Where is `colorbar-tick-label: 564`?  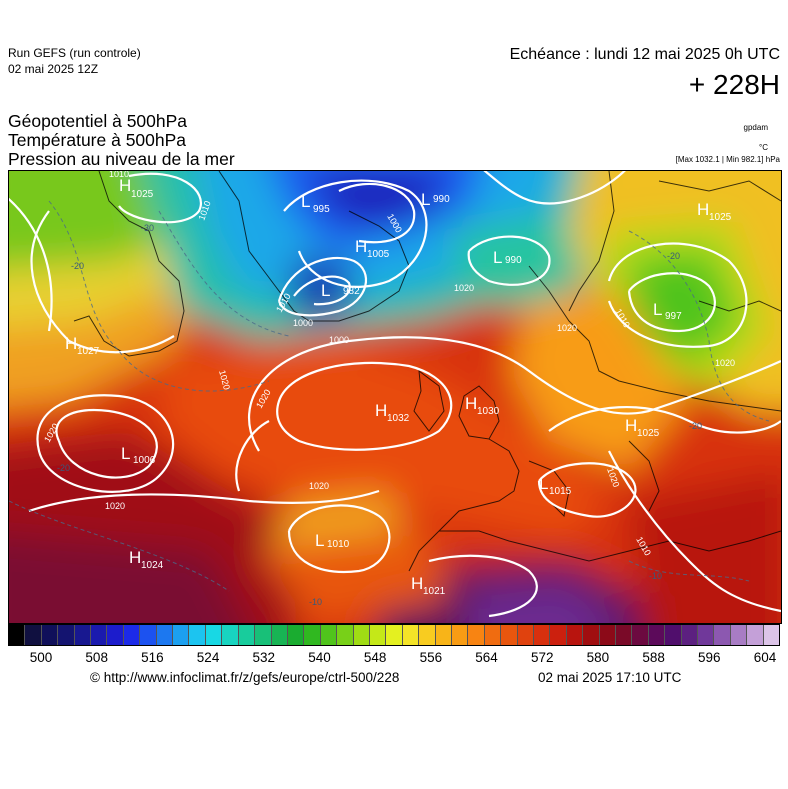 colorbar-tick-label: 564 is located at coordinates (486, 657).